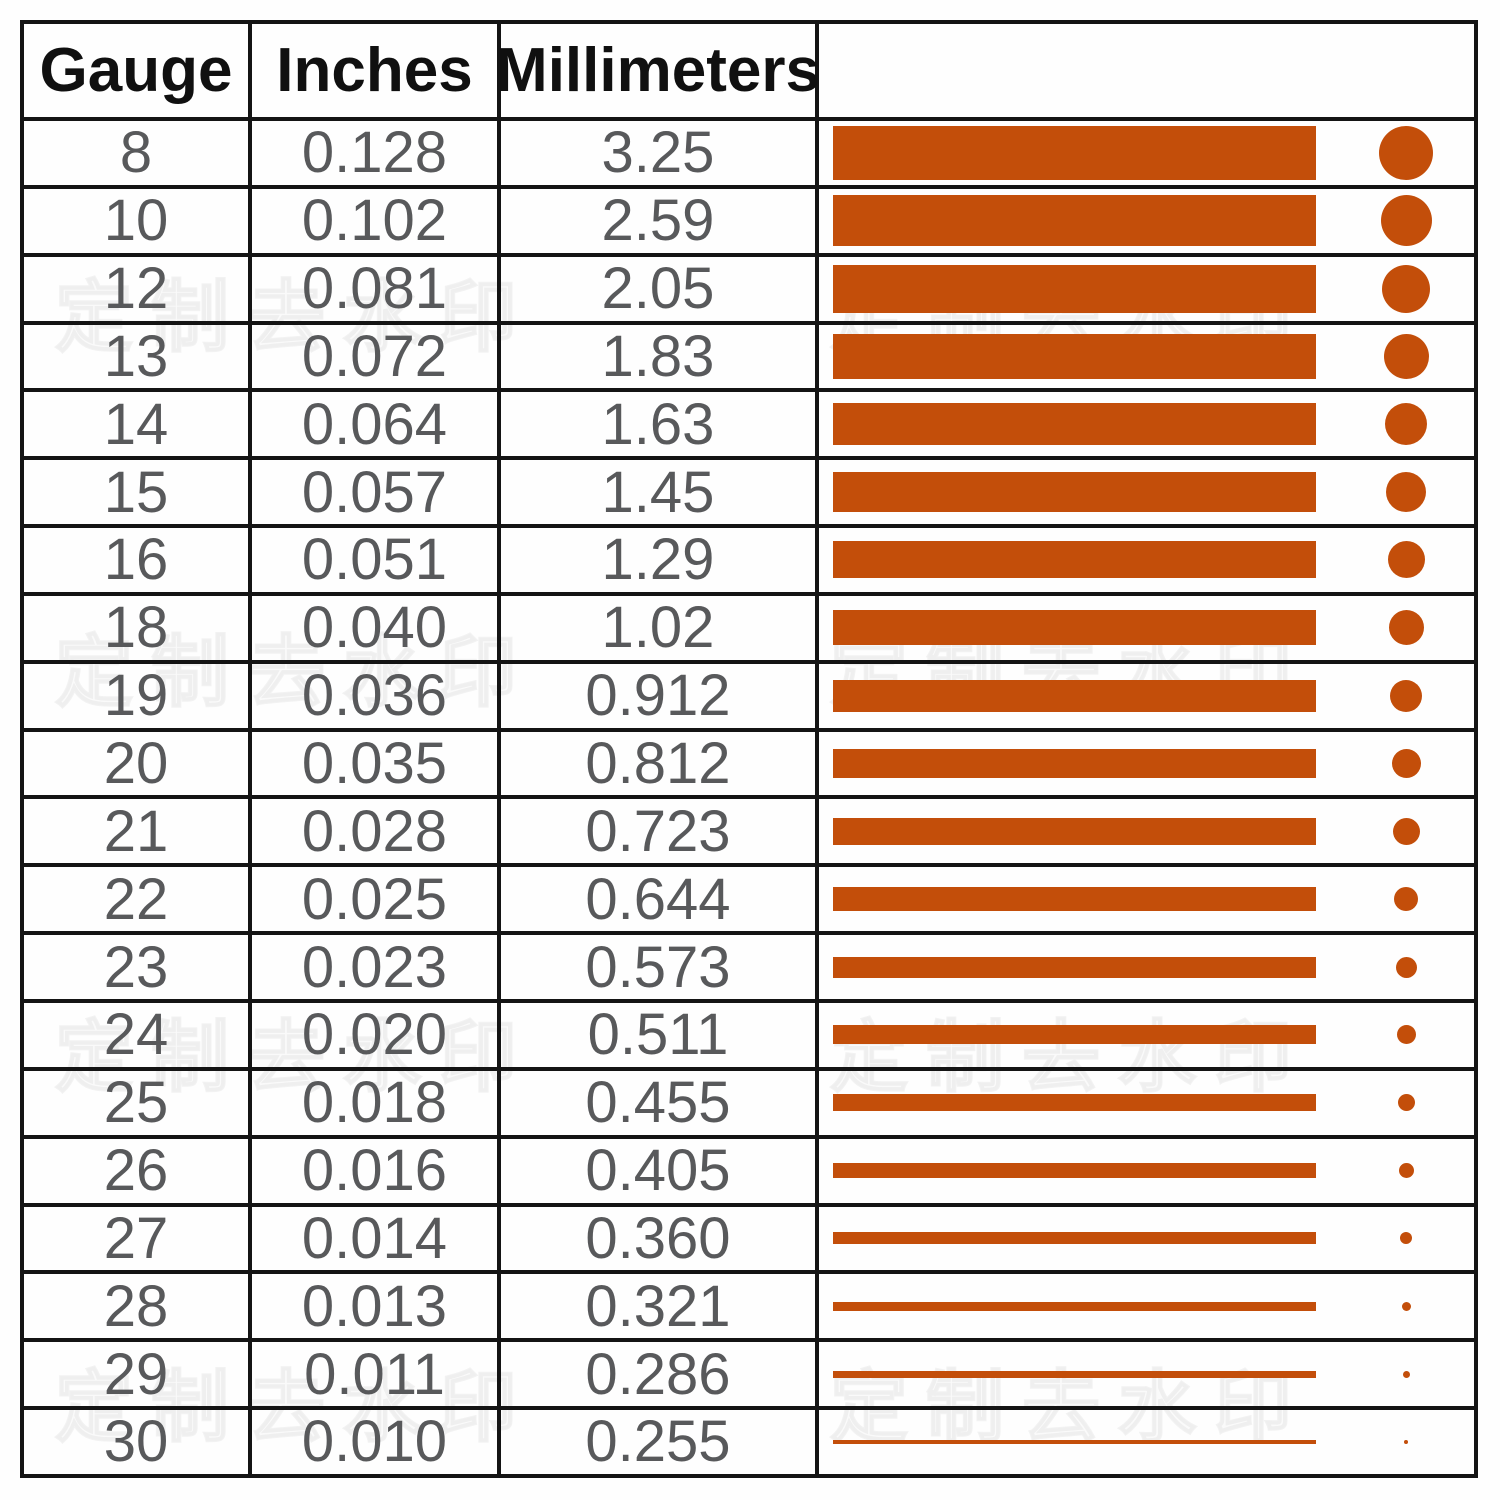 This screenshot has width=1500, height=1500. I want to click on mm-value: 0.723, so click(660, 831).